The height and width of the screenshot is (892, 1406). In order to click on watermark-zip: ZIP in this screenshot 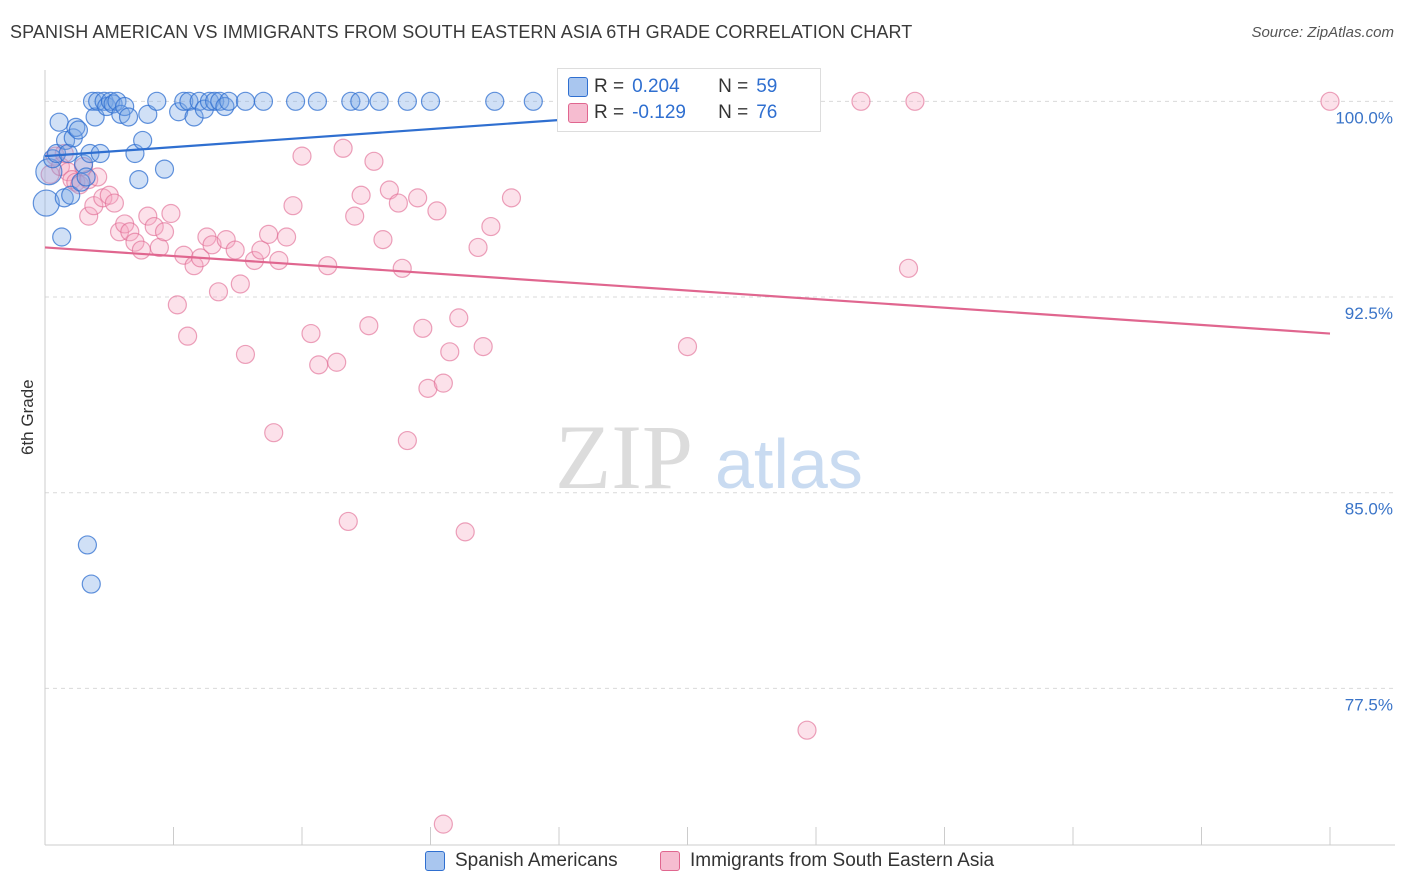, I will do `click(624, 457)`.